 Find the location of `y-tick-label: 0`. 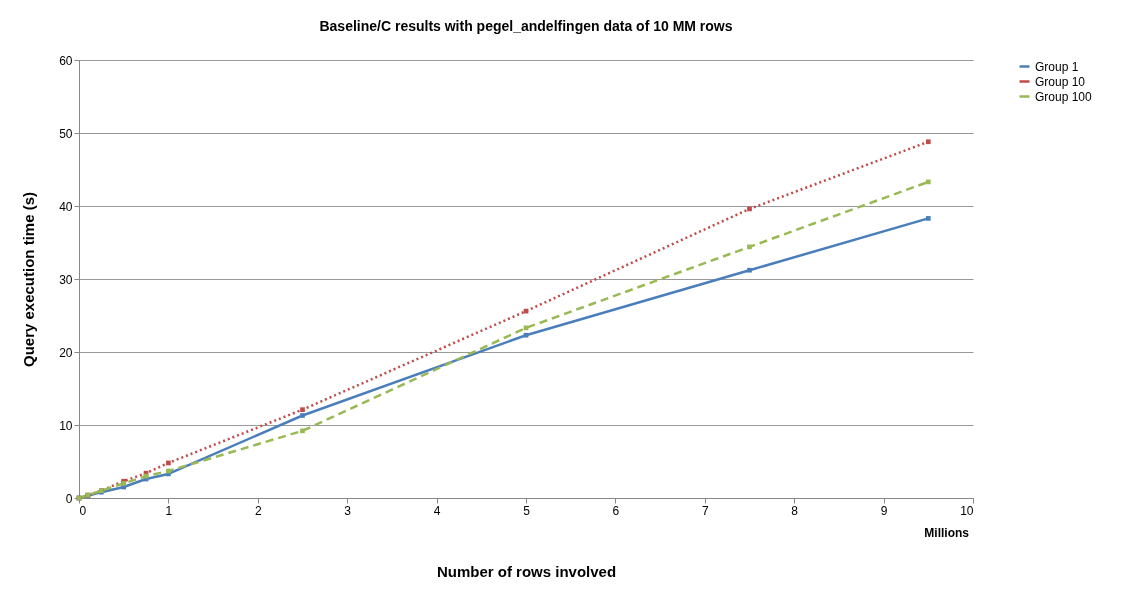

y-tick-label: 0 is located at coordinates (69, 498).